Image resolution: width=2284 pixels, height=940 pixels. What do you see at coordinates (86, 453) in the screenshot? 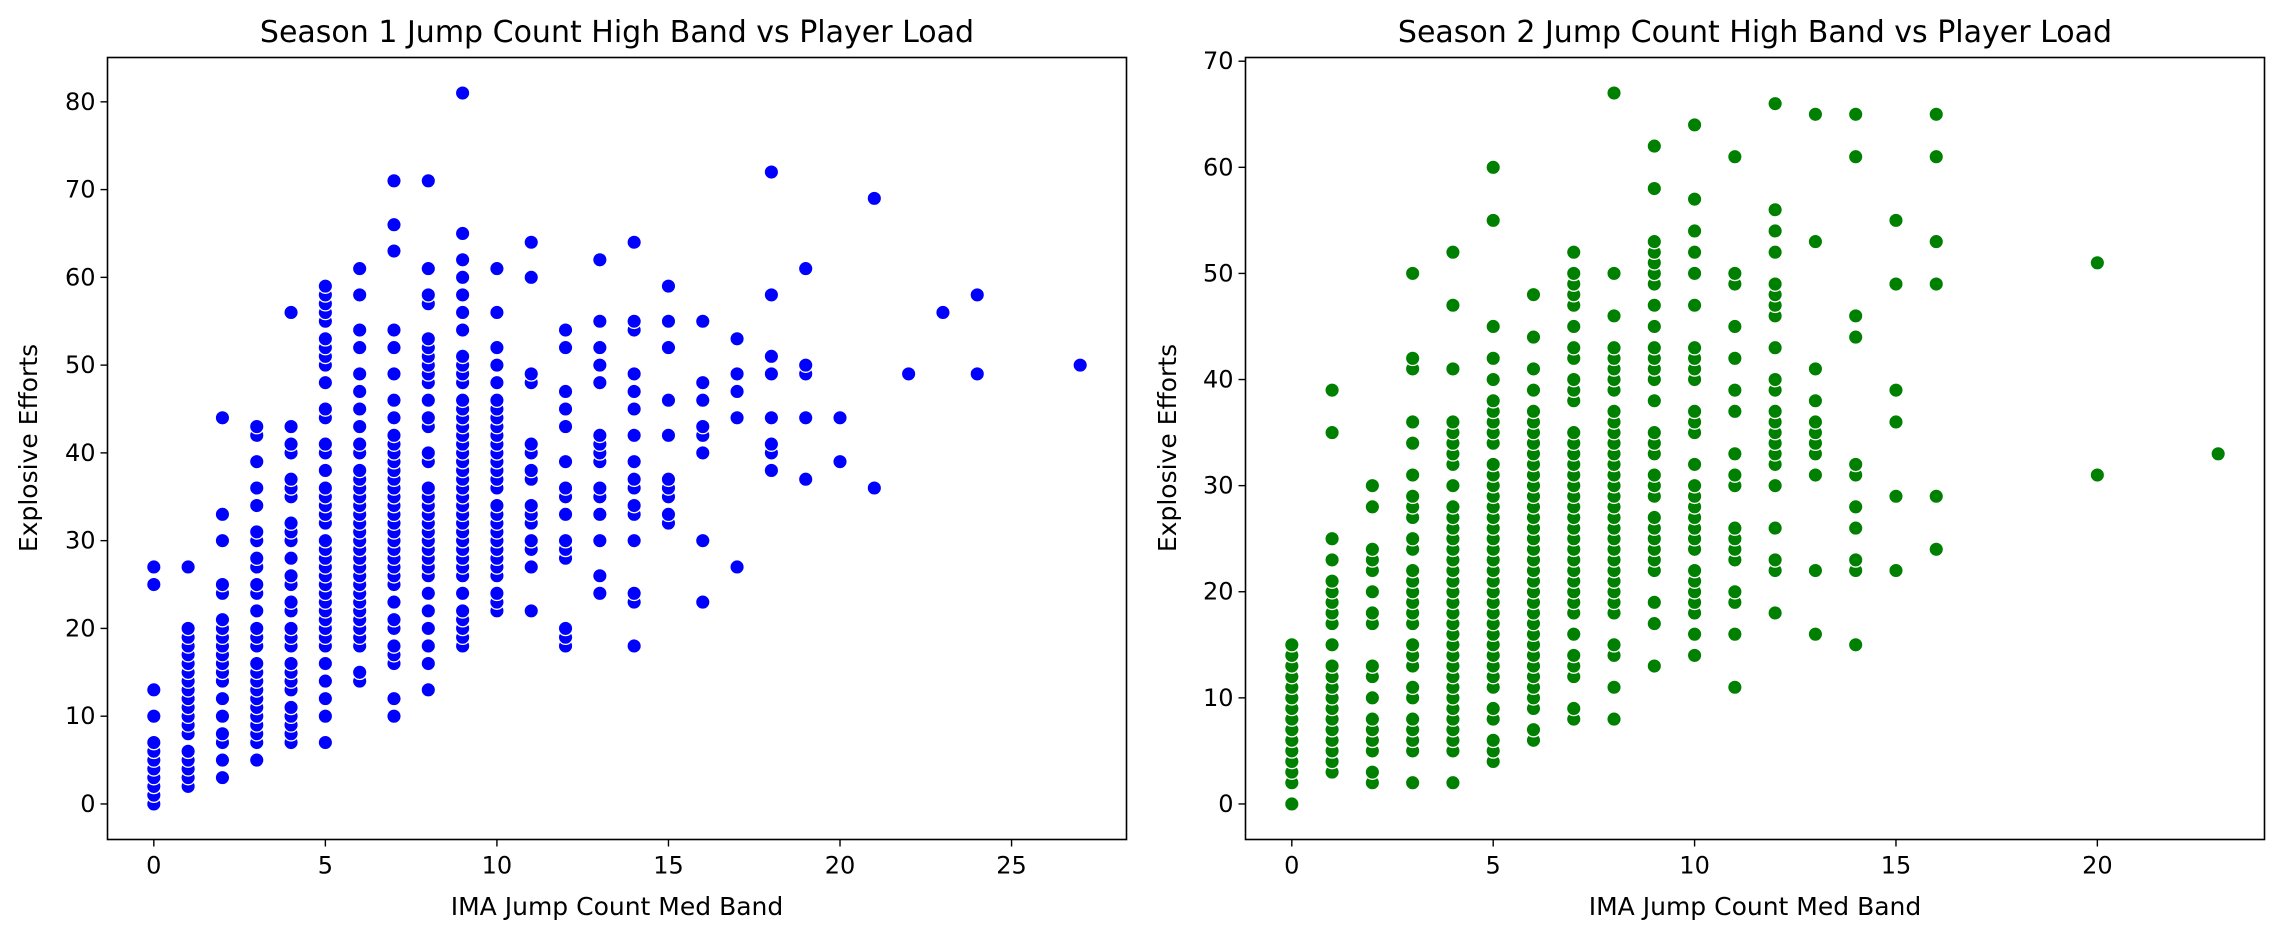
I see `y-axis-ticks: 0 10 20 30 40 50 60 70 80` at bounding box center [86, 453].